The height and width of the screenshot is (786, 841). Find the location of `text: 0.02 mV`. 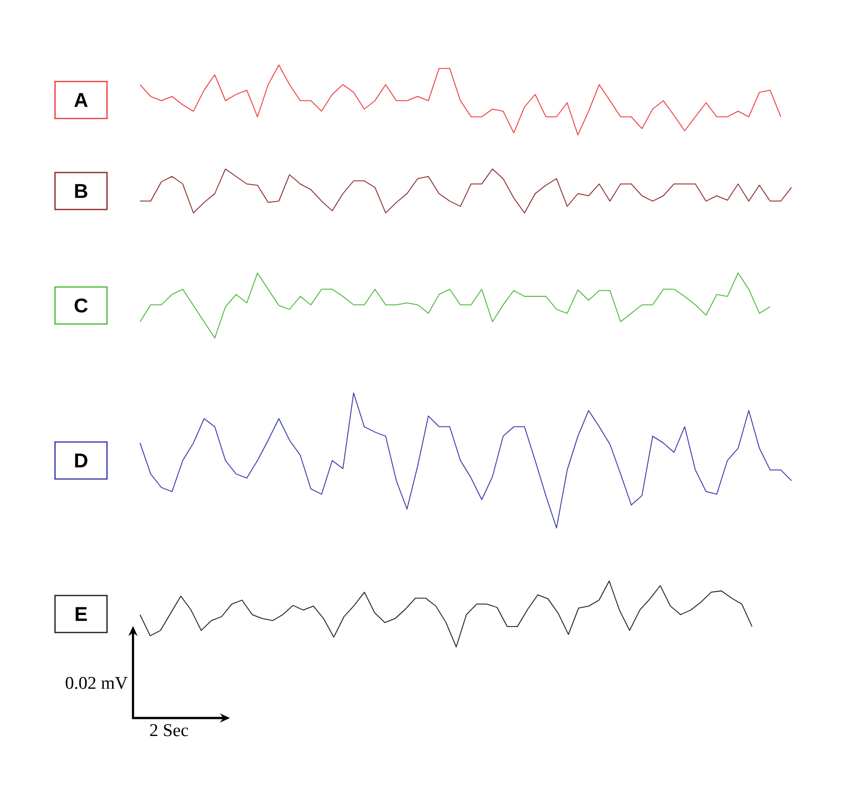

text: 0.02 mV is located at coordinates (97, 683).